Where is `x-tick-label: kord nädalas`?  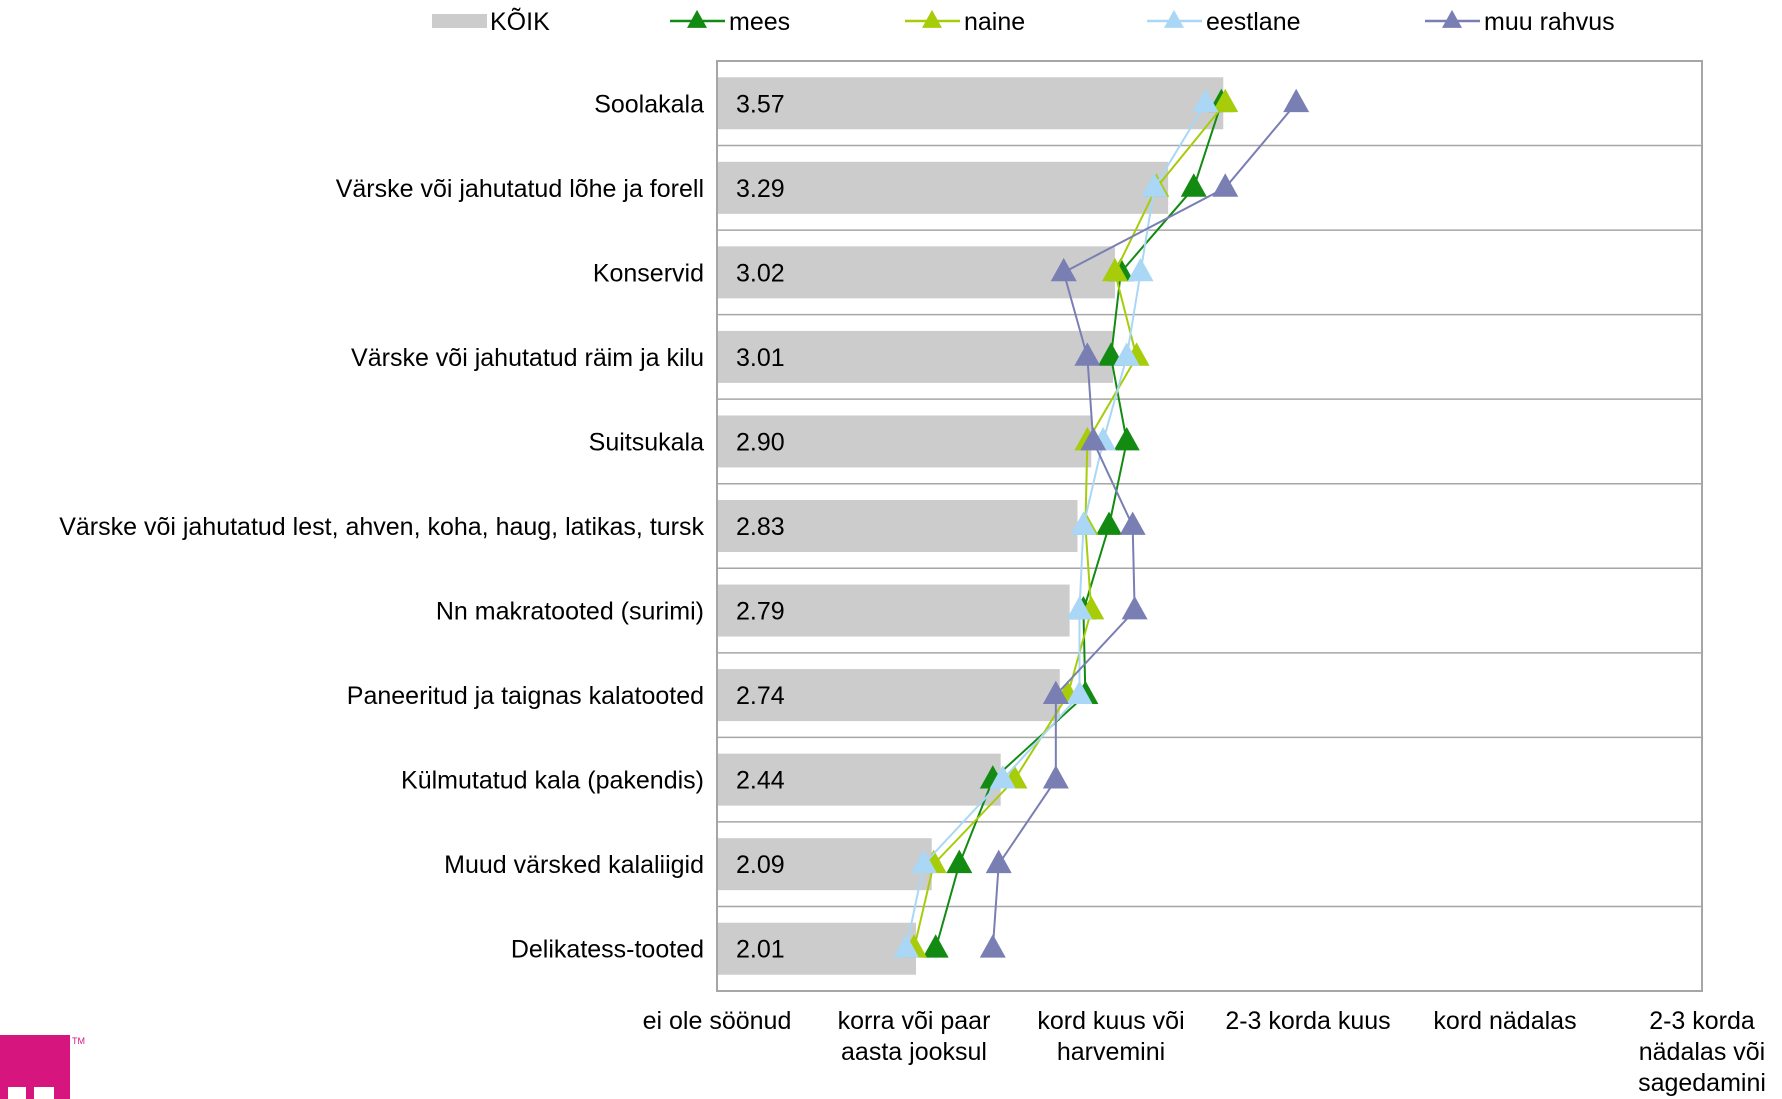
x-tick-label: kord nädalas is located at coordinates (1504, 1021).